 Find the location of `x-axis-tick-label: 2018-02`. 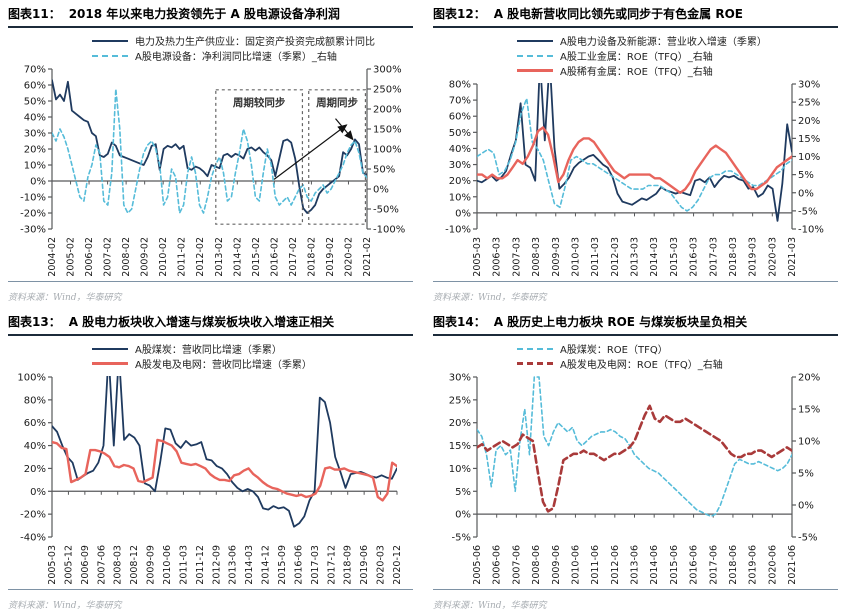

x-axis-tick-label: 2018-02 is located at coordinates (311, 257).